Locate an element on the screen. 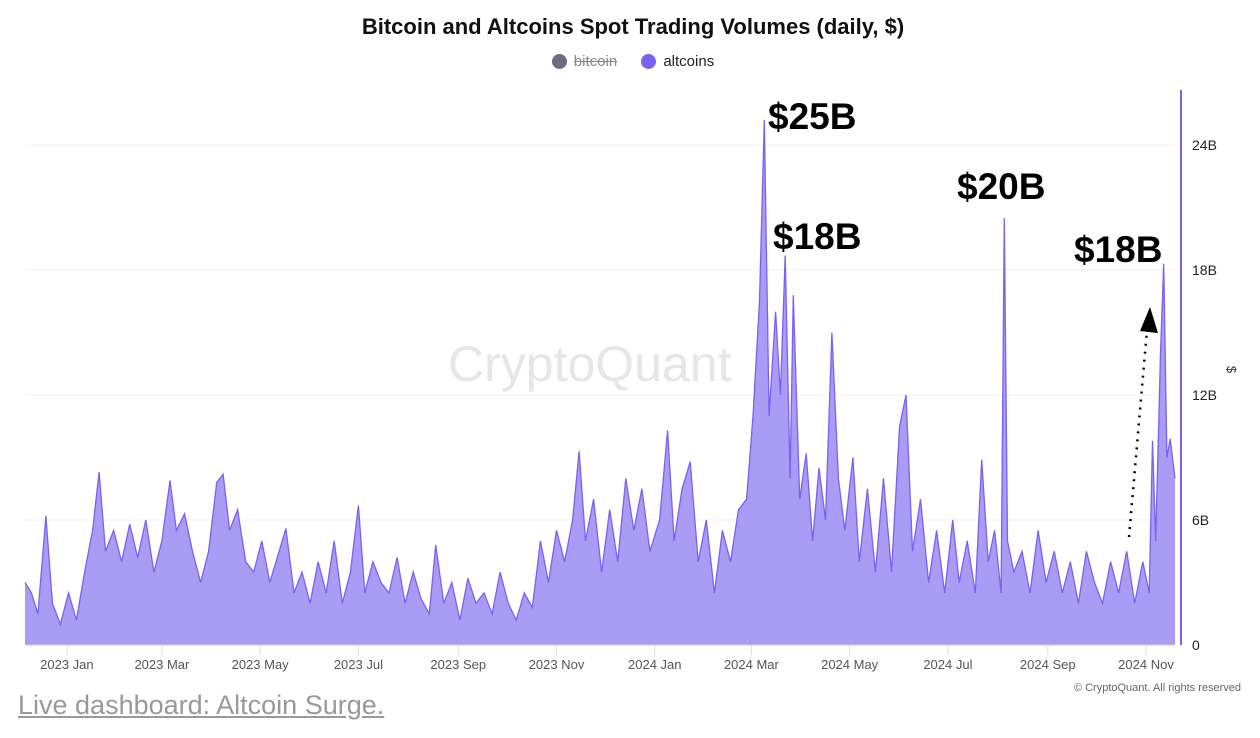 The width and height of the screenshot is (1260, 738). x-tick-label: 2024 Mar is located at coordinates (752, 664).